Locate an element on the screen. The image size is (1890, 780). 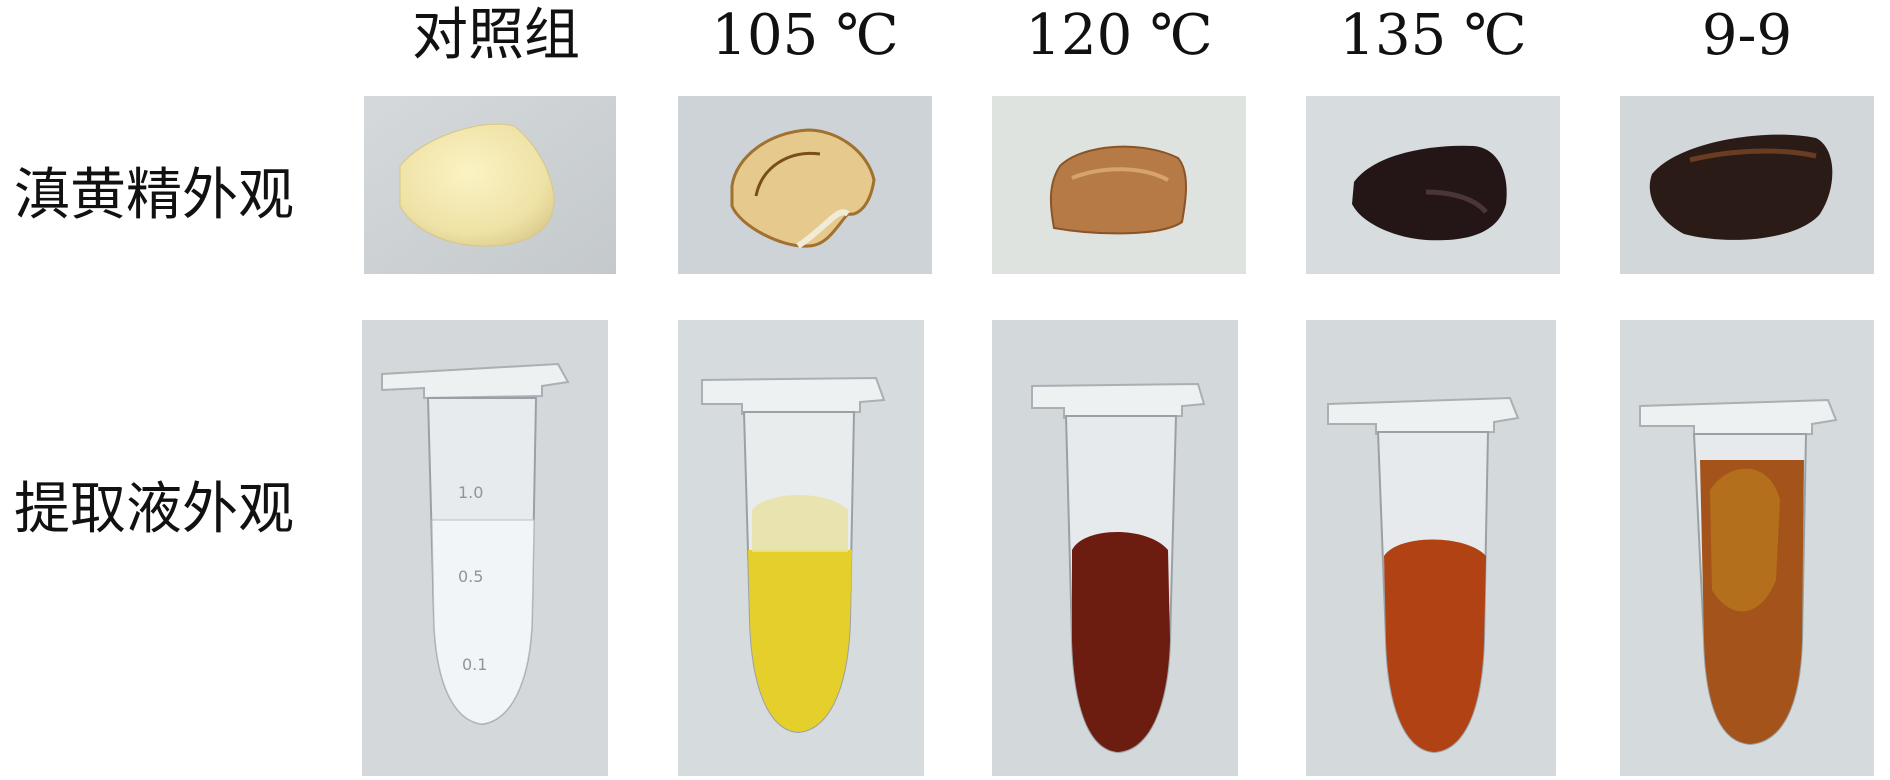
120c-extract-image is located at coordinates (1115, 548).